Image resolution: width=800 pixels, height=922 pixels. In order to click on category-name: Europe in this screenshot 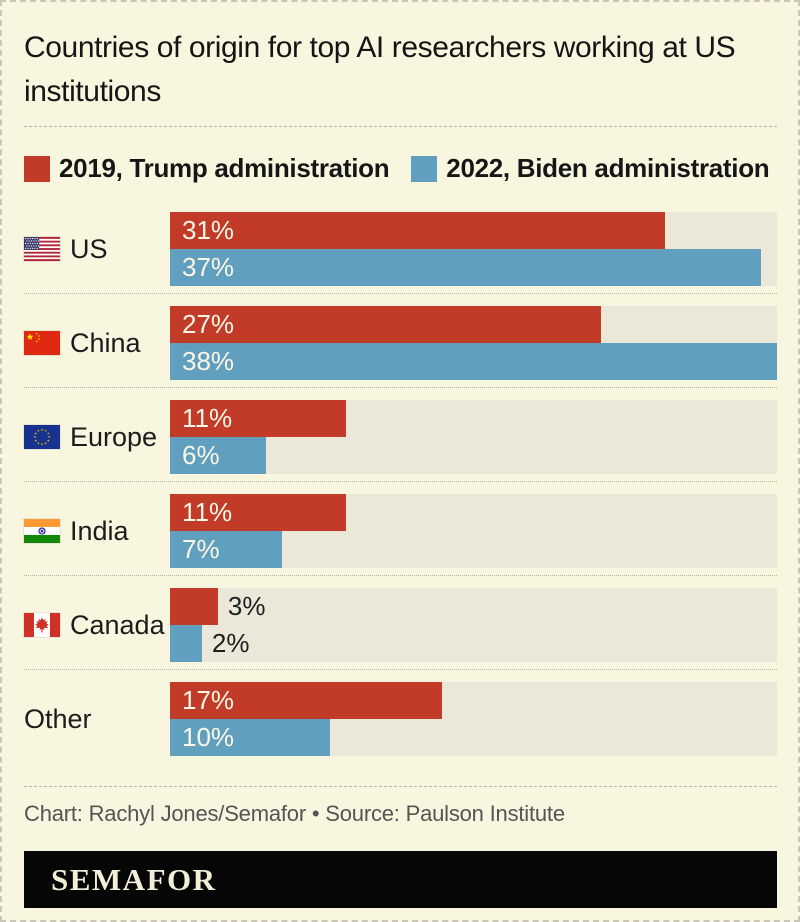, I will do `click(114, 436)`.